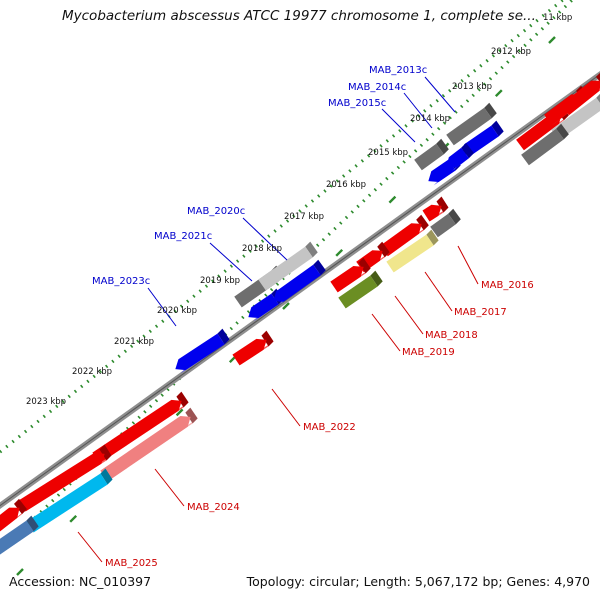  I want to click on kbp-label: 2012 kbp, so click(511, 52).